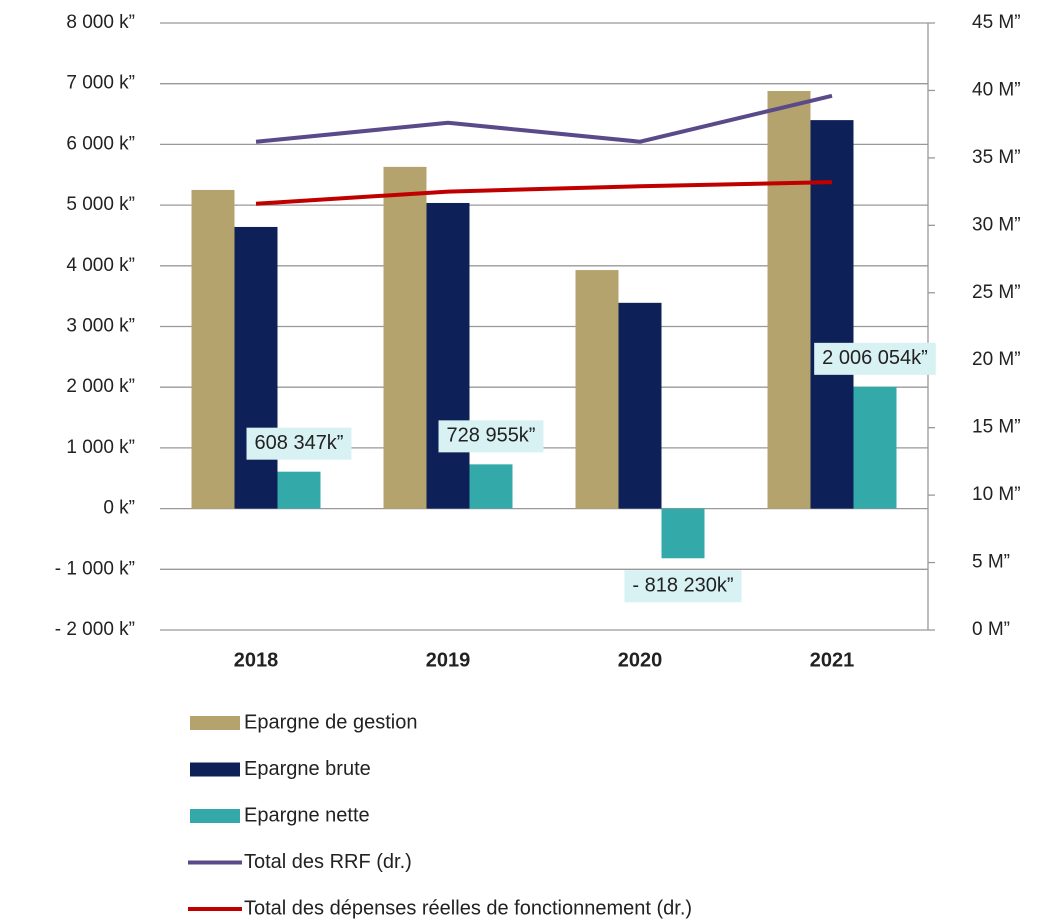  Describe the element at coordinates (100, 265) in the screenshot. I see `y-tick-label: 4 000 k”` at that location.